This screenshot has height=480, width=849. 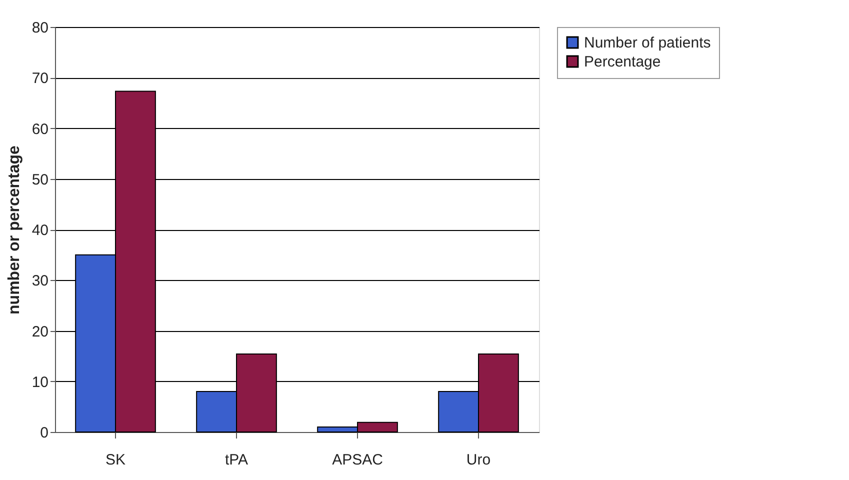 I want to click on legend-label: Number of patients, so click(x=647, y=43).